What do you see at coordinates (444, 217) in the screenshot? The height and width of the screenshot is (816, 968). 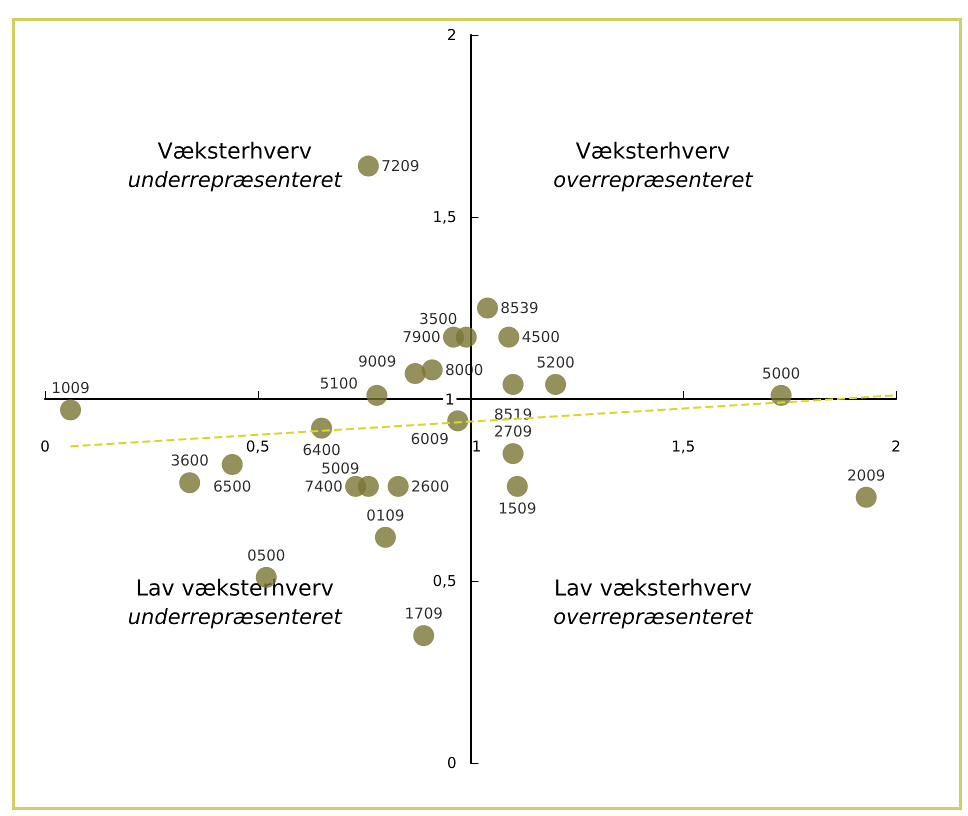 I see `y-tick-label: 1,5` at bounding box center [444, 217].